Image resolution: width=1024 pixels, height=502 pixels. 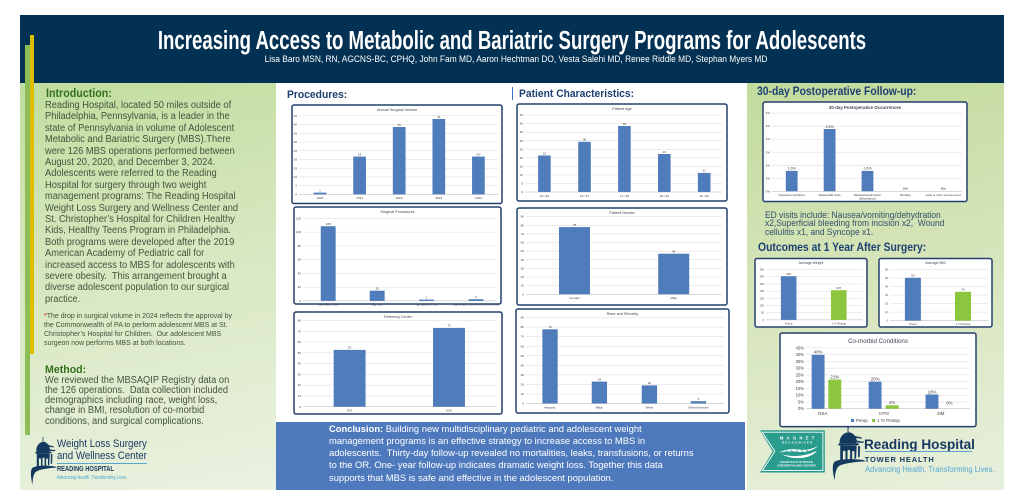 I want to click on svg-text: 35, so click(x=296, y=133).